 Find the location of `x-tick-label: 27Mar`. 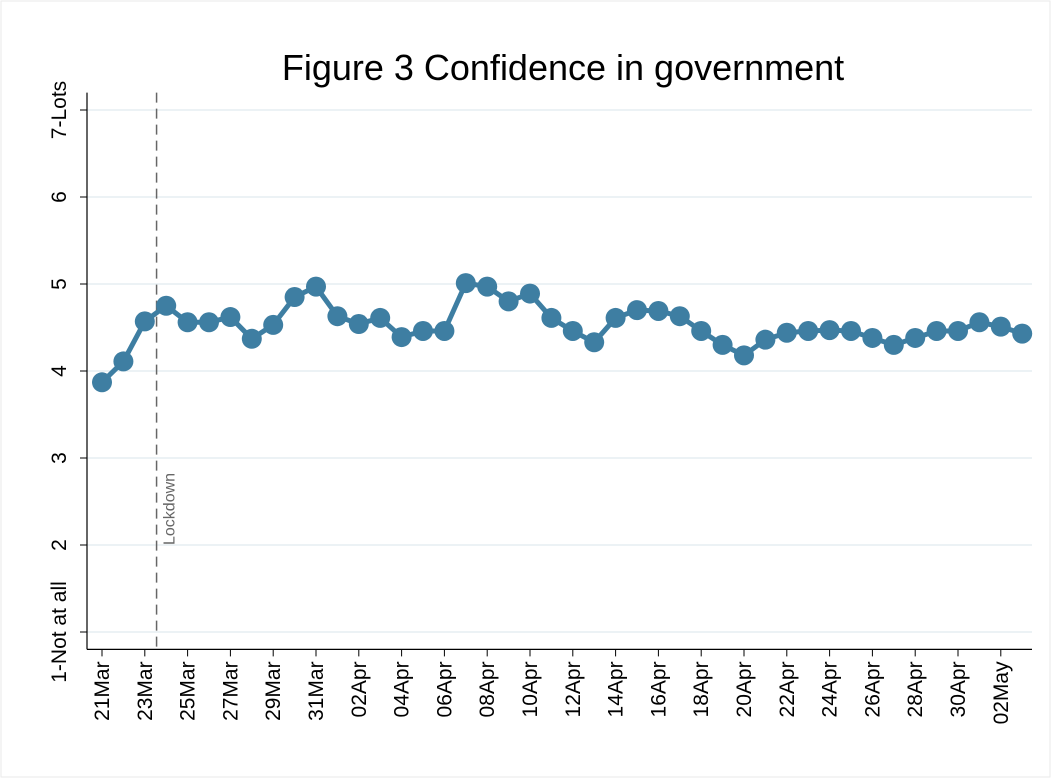

x-tick-label: 27Mar is located at coordinates (230, 691).